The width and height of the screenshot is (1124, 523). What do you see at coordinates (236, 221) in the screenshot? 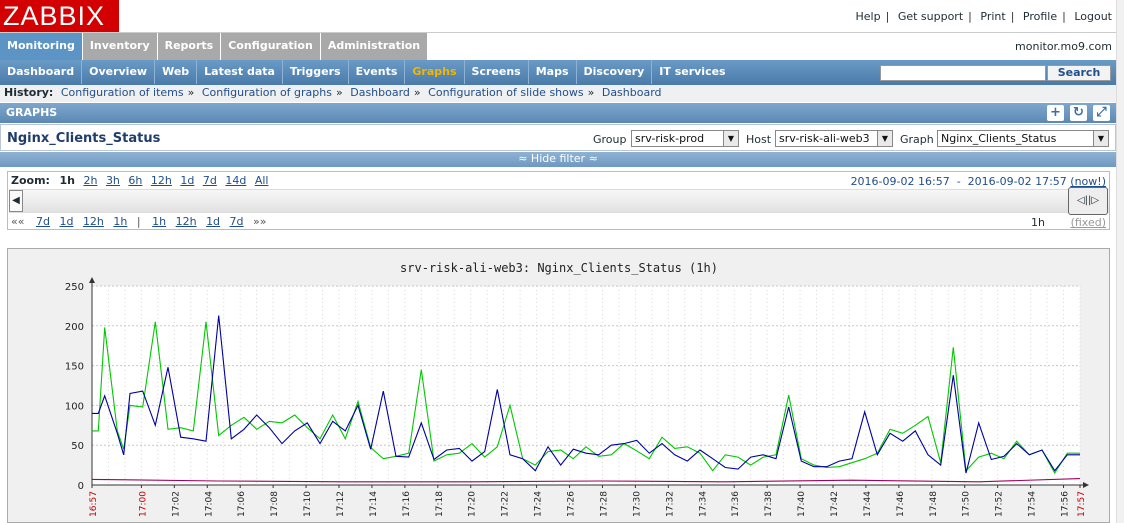
I see `nav-fwd-7d: 7d` at bounding box center [236, 221].